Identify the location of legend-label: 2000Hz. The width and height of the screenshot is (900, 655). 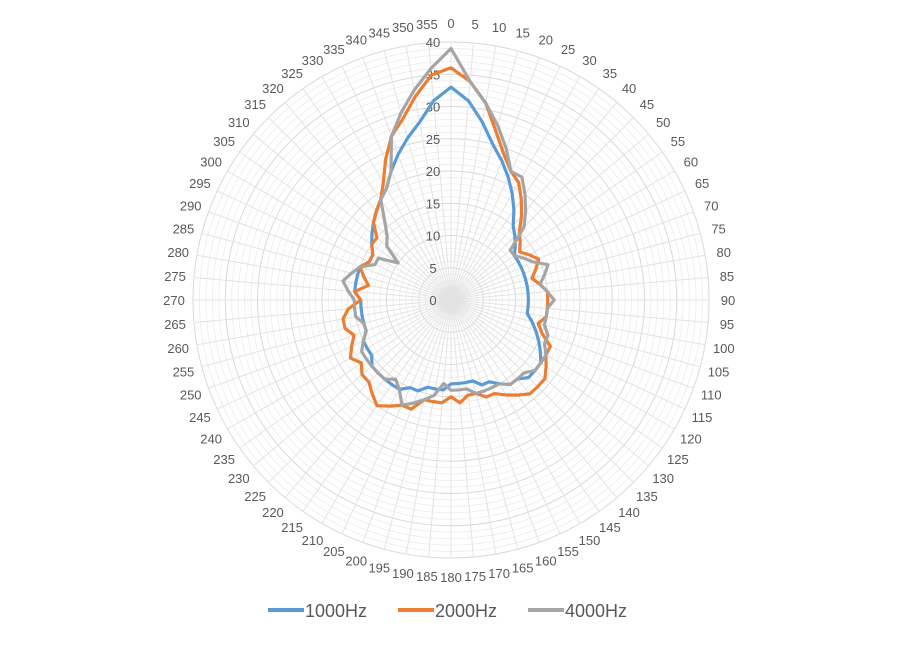
(466, 611).